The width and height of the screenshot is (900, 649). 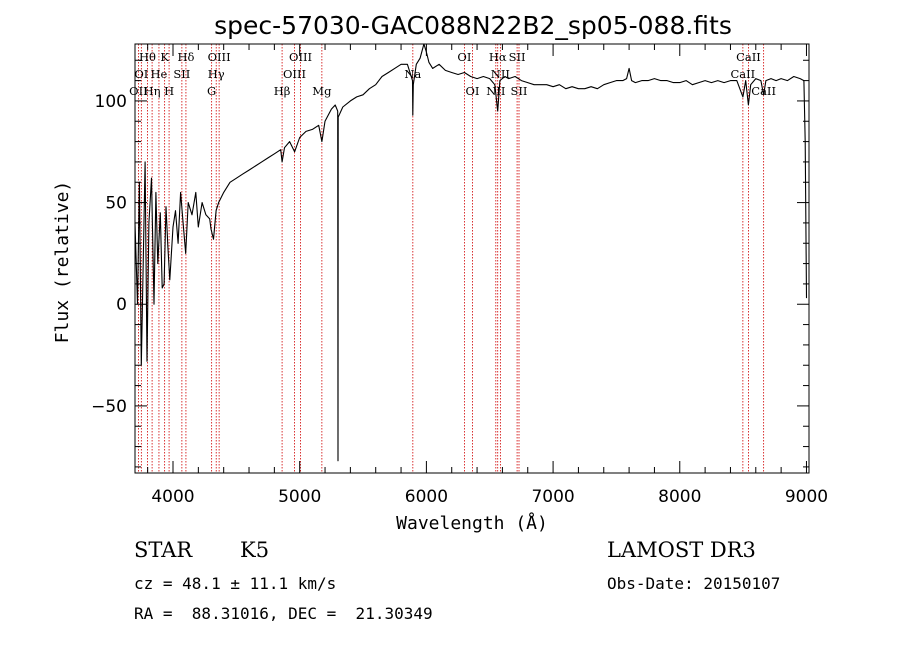 What do you see at coordinates (552, 497) in the screenshot?
I see `tick-label: 7000` at bounding box center [552, 497].